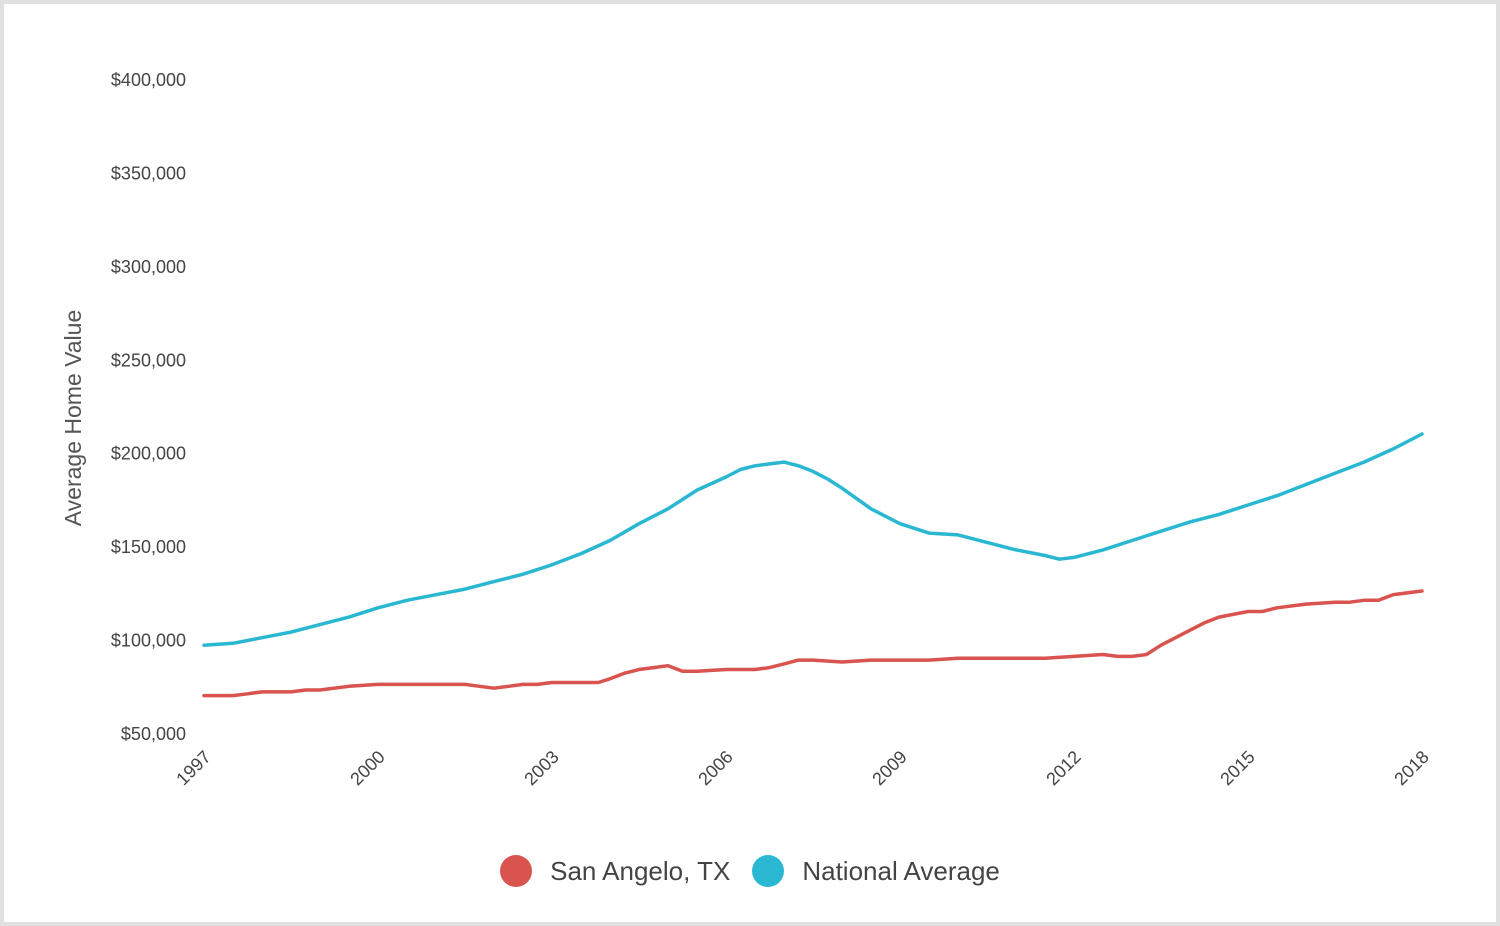  I want to click on y-tick-label: $150,000, so click(148, 547).